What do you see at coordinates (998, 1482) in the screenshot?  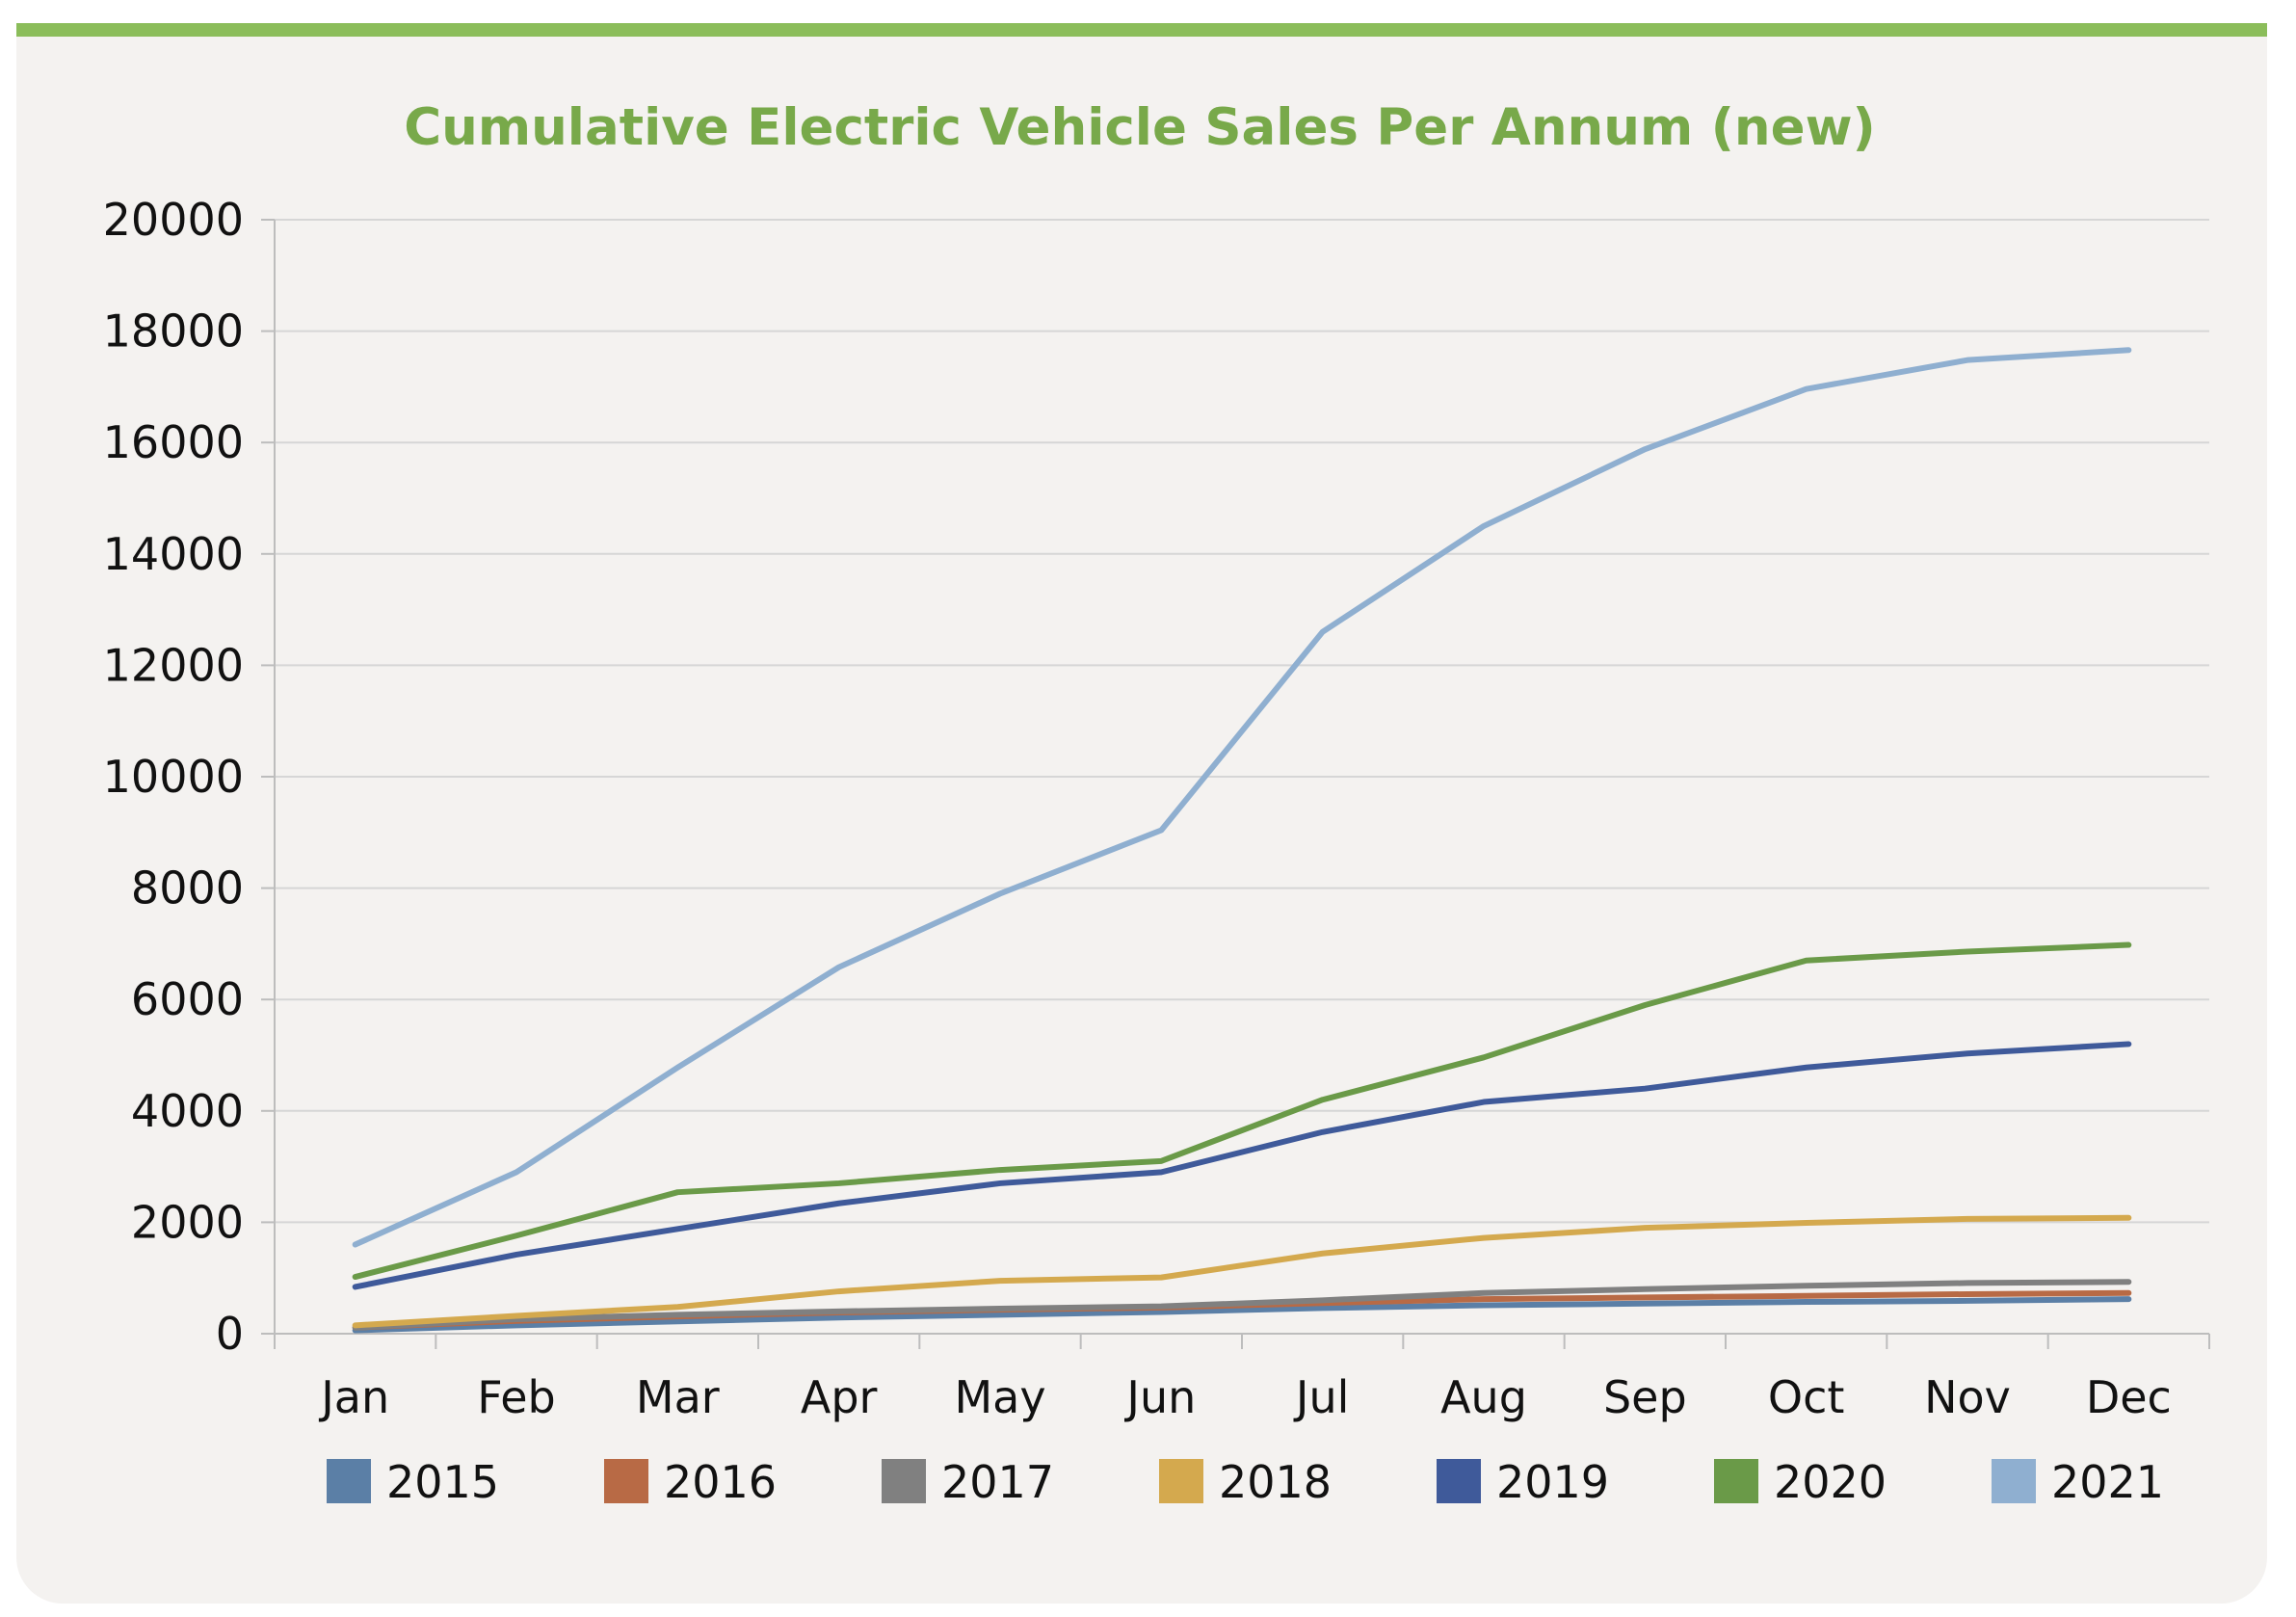 I see `legend-label-2017: 2017` at bounding box center [998, 1482].